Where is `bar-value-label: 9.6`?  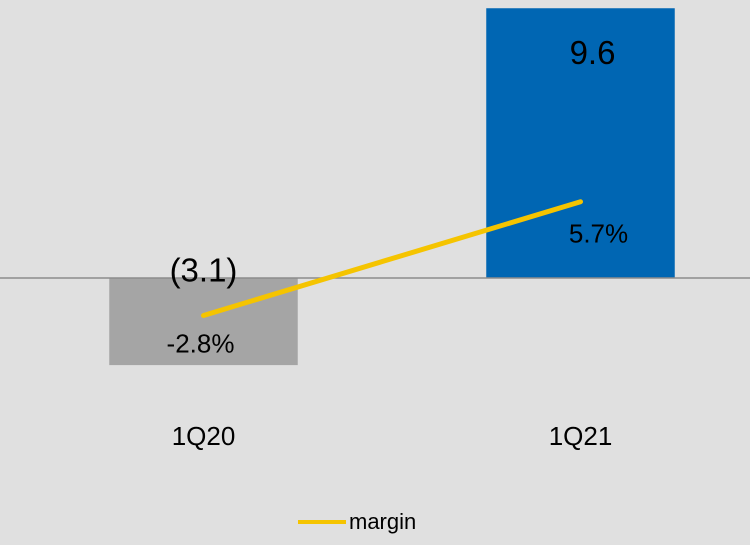 bar-value-label: 9.6 is located at coordinates (593, 52).